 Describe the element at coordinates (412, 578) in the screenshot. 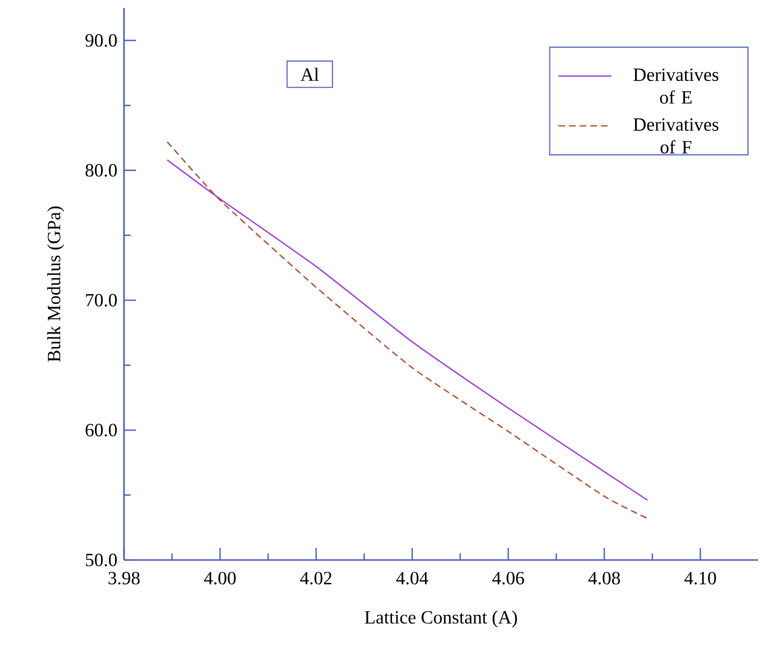

I see `x-tick-label: 4.04` at that location.